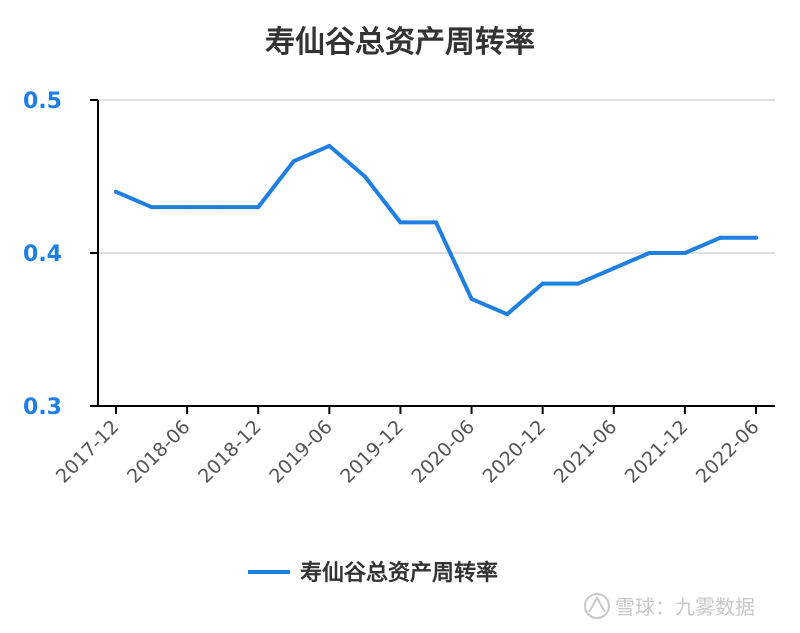 The width and height of the screenshot is (800, 633). I want to click on x-tick-label: 2020-12, so click(515, 452).